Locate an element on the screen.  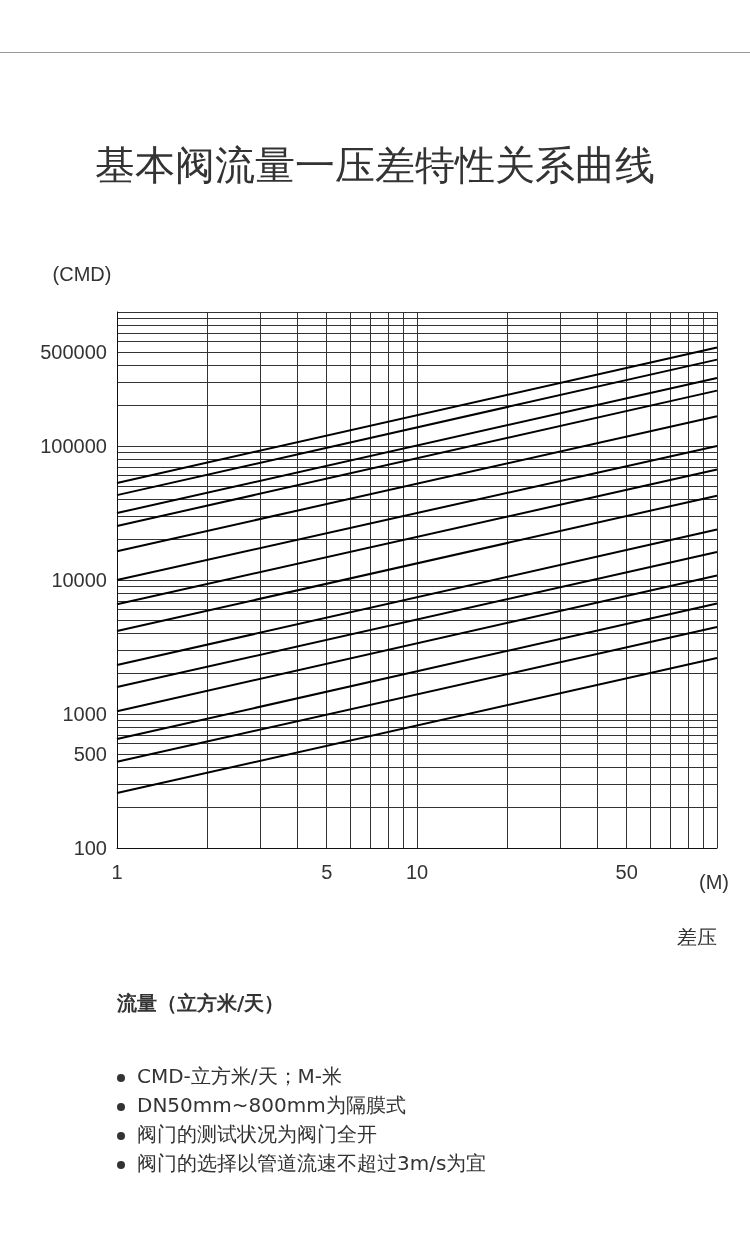
text: DN50mm~800mm为隔膜式 is located at coordinates (302, 1105).